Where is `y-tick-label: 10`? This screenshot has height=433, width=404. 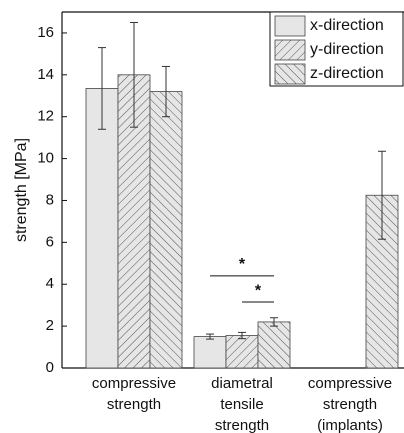
y-tick-label: 10 is located at coordinates (45, 158).